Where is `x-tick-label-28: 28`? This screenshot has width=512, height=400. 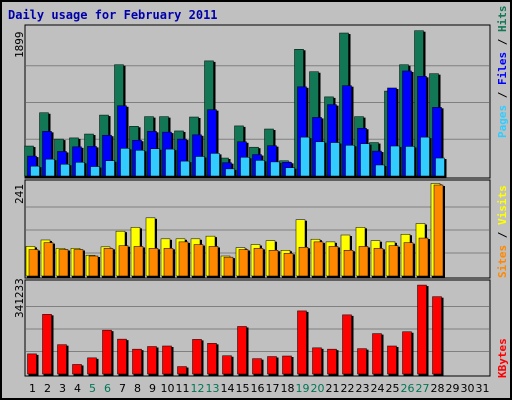
x-tick-label-28: 28 is located at coordinates (438, 388).